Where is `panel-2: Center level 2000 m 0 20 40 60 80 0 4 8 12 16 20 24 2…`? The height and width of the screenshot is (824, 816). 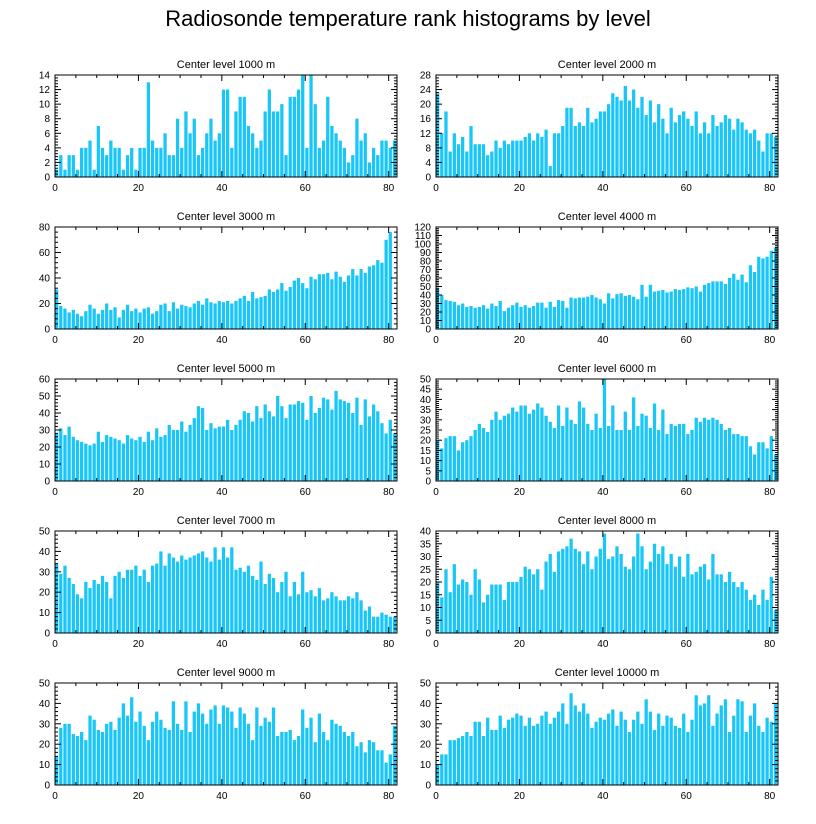 panel-2: Center level 2000 m 0 20 40 60 80 0 4 8 12 16 20 24 2… is located at coordinates (599, 126).